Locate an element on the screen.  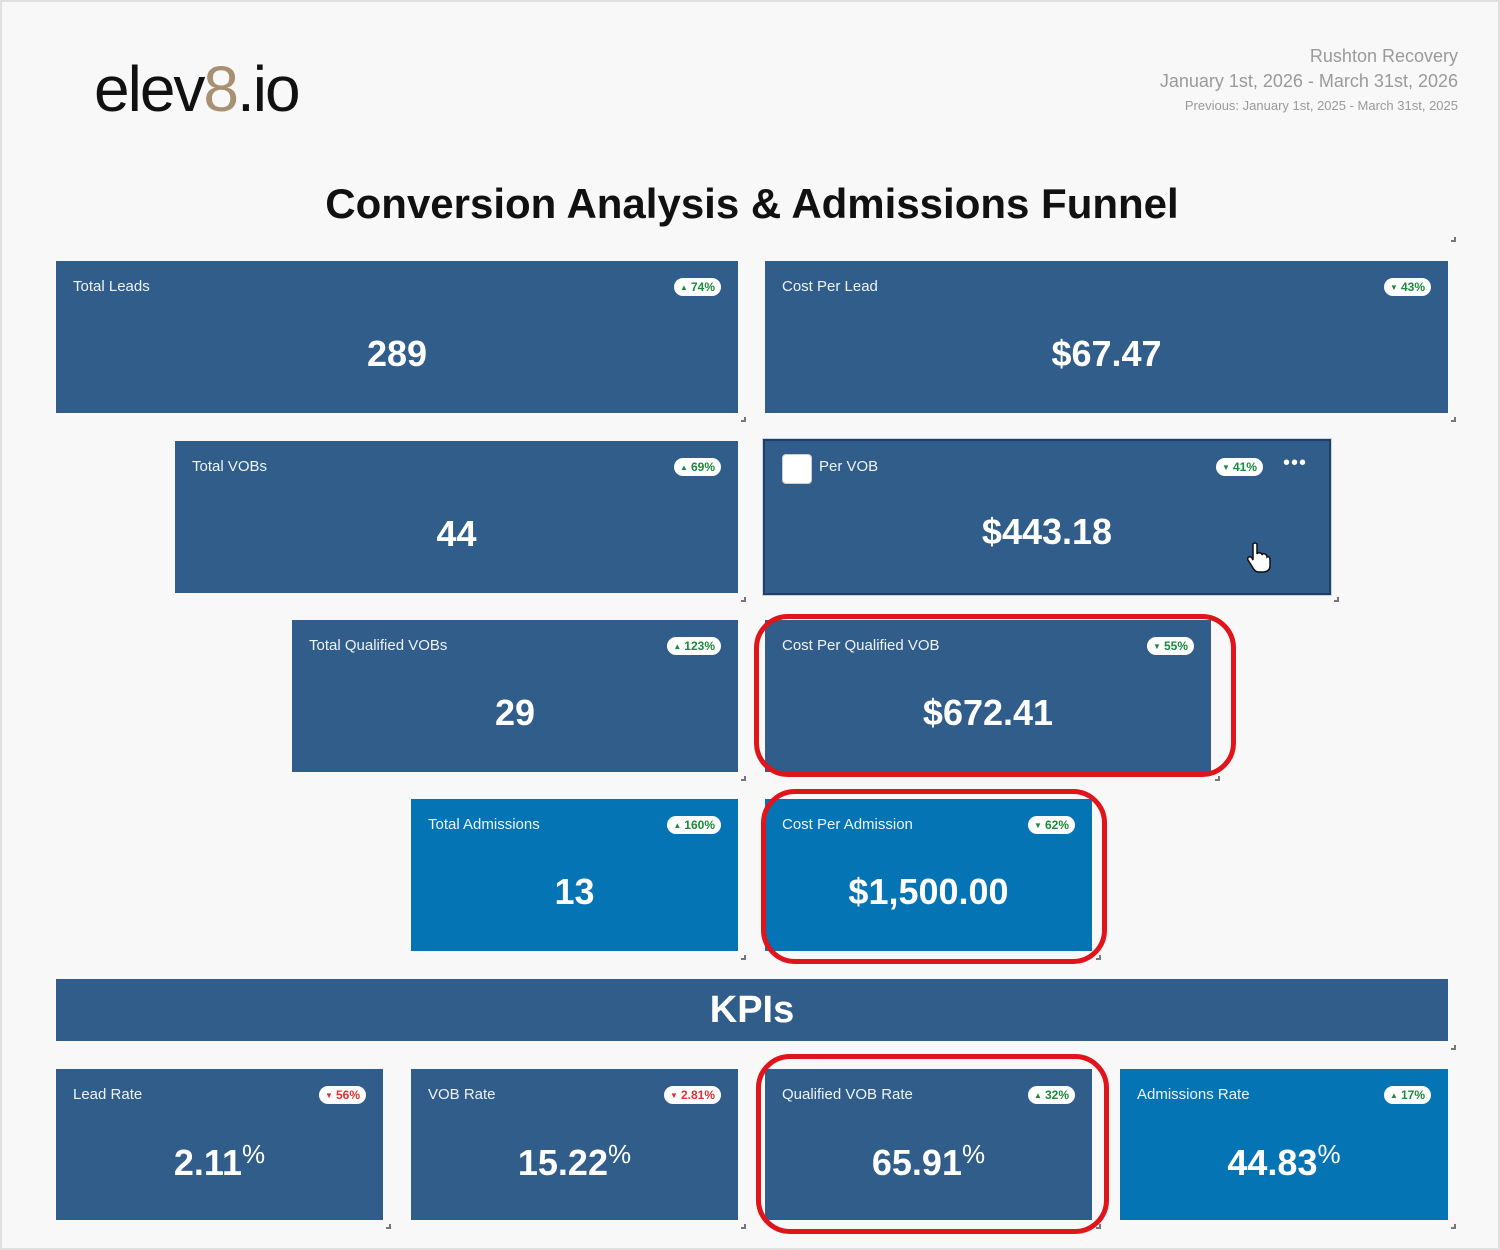
card-label: VOB Rate is located at coordinates (462, 1094).